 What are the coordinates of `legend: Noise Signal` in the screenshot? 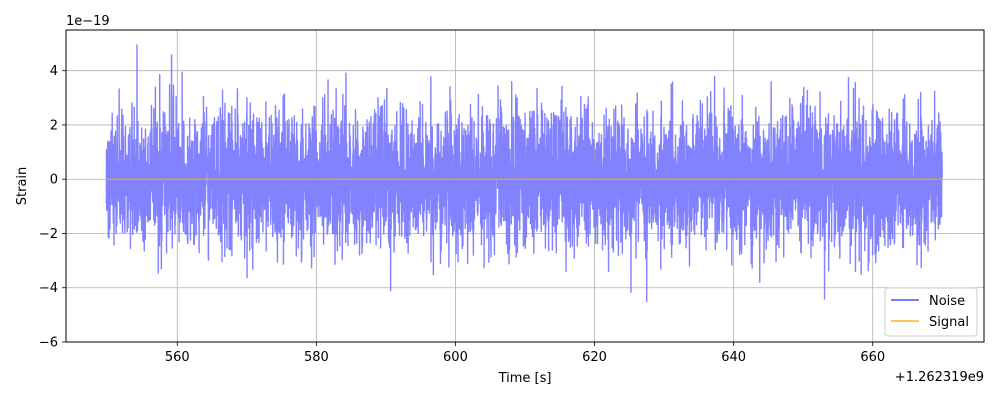 It's located at (931, 312).